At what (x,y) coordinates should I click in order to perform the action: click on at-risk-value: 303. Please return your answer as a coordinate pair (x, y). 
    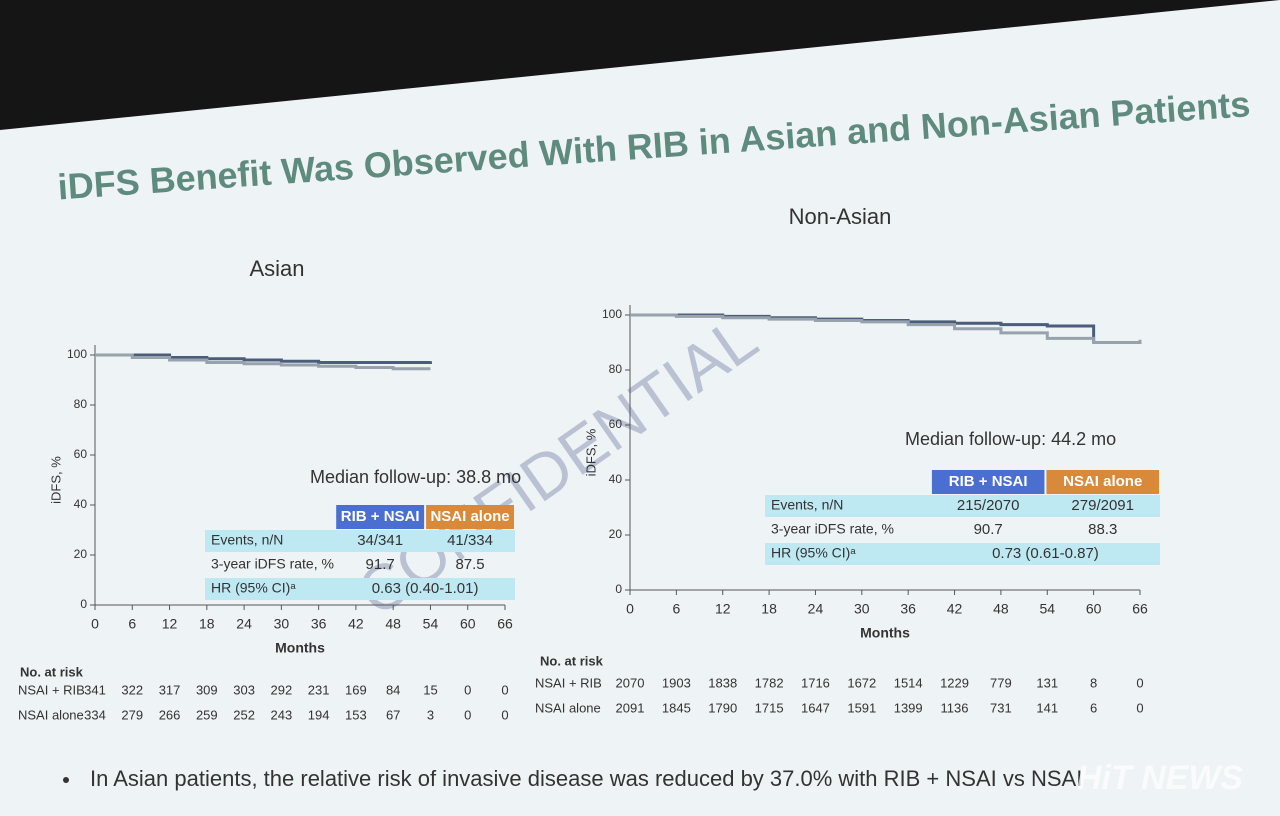
    Looking at the image, I should click on (244, 689).